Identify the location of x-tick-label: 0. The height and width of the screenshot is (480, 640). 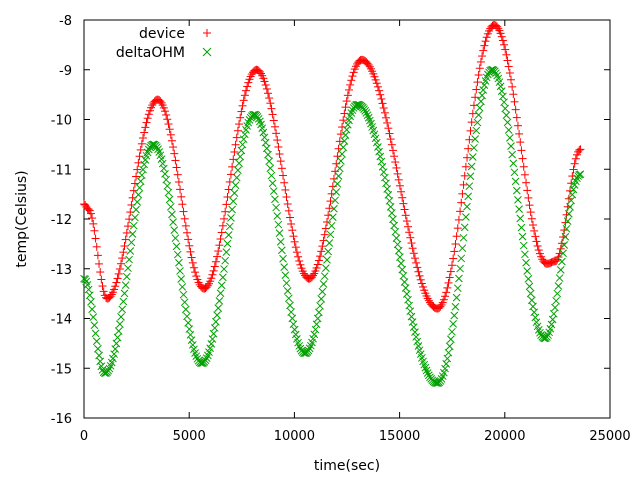
(84, 436).